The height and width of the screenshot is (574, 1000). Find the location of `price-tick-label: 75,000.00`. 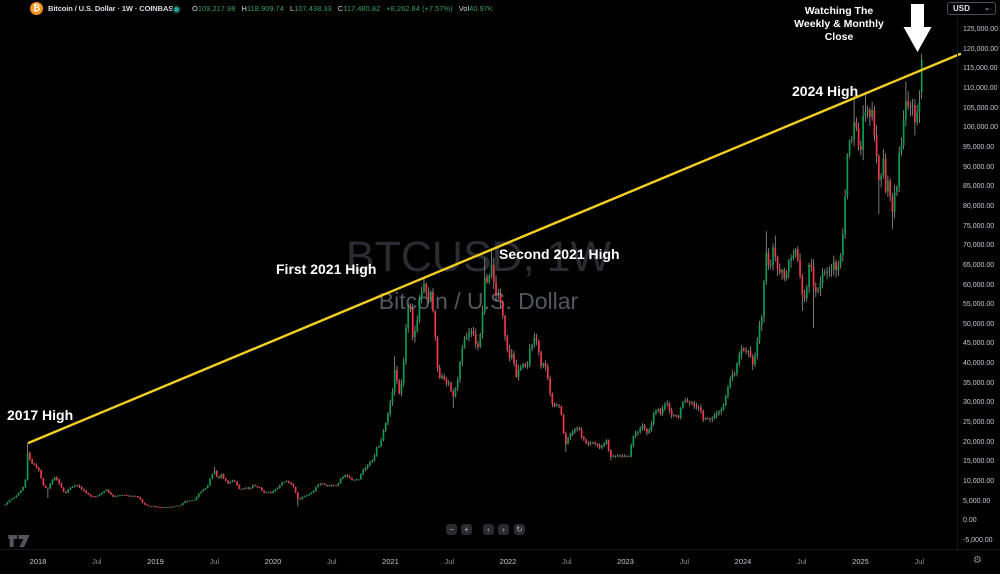

price-tick-label: 75,000.00 is located at coordinates (979, 226).